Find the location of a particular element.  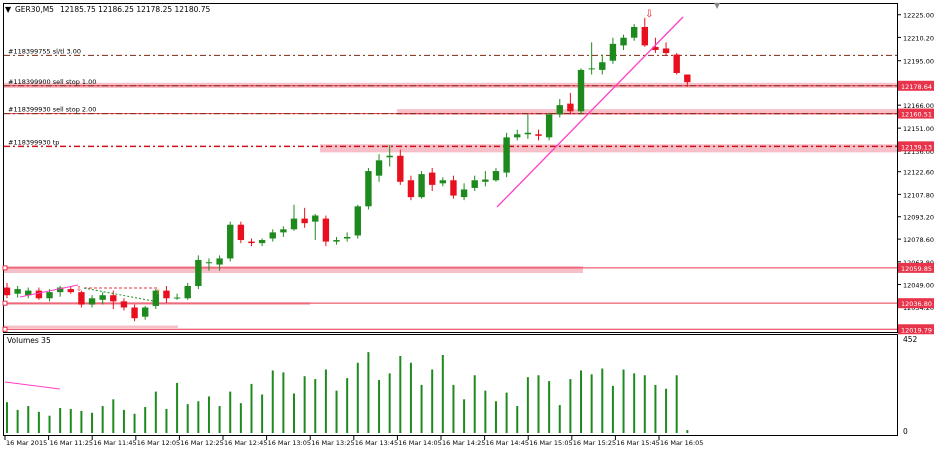

price-highlight-label: 12019.79 is located at coordinates (916, 330).